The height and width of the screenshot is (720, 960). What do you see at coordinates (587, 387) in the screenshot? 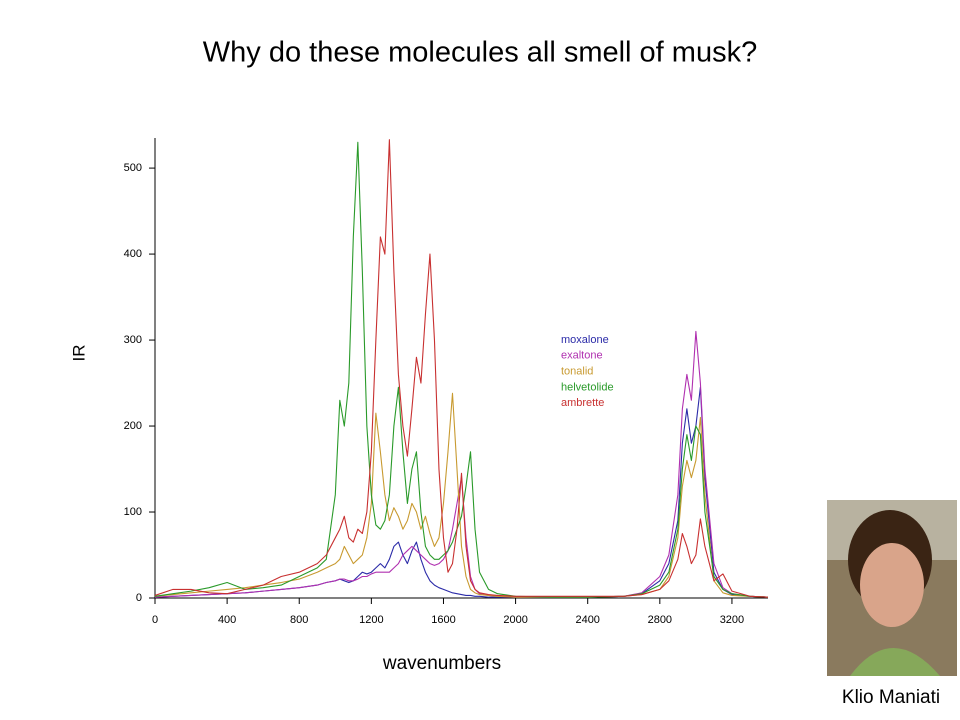
I see `legend-entry: helvetolide` at bounding box center [587, 387].